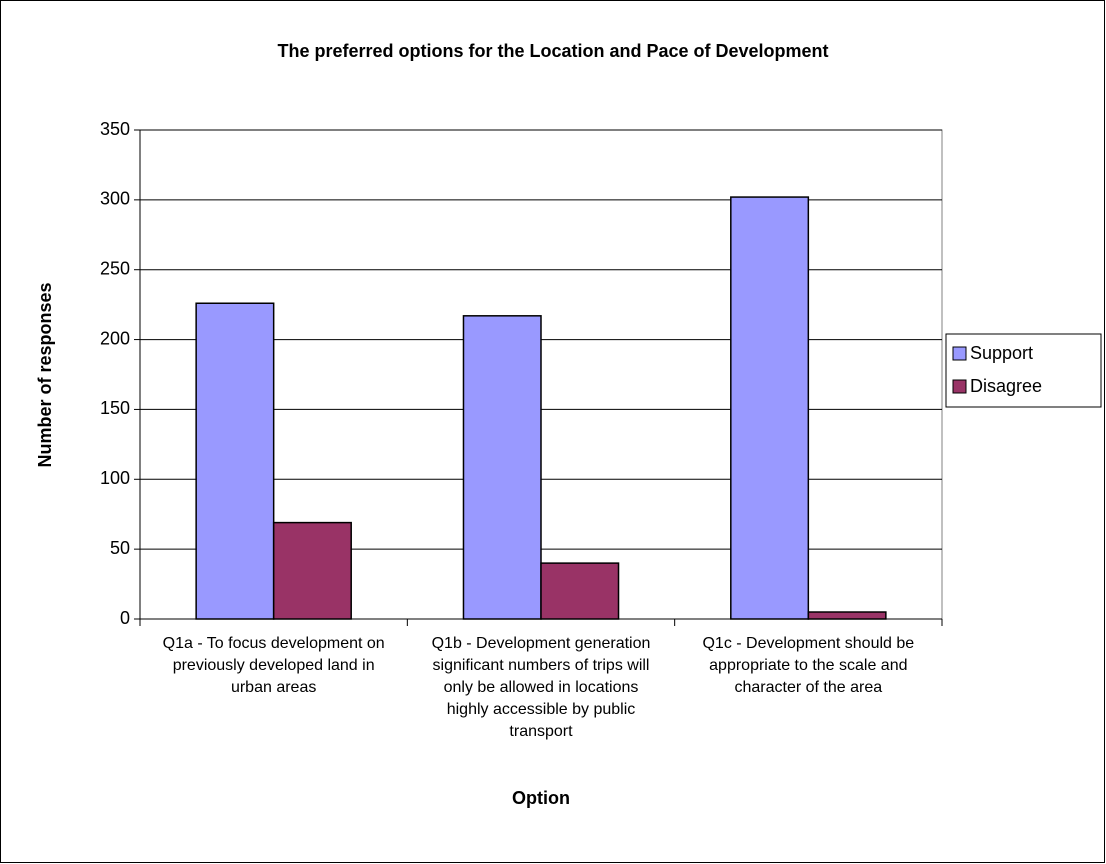  Describe the element at coordinates (115, 129) in the screenshot. I see `y-tick-label: 350` at that location.